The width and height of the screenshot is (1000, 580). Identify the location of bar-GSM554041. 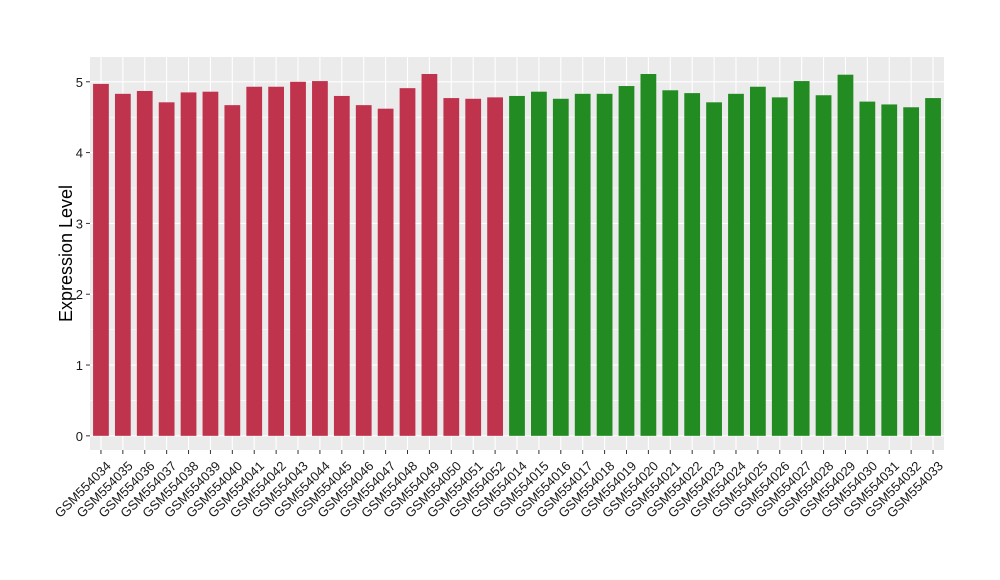
(254, 261).